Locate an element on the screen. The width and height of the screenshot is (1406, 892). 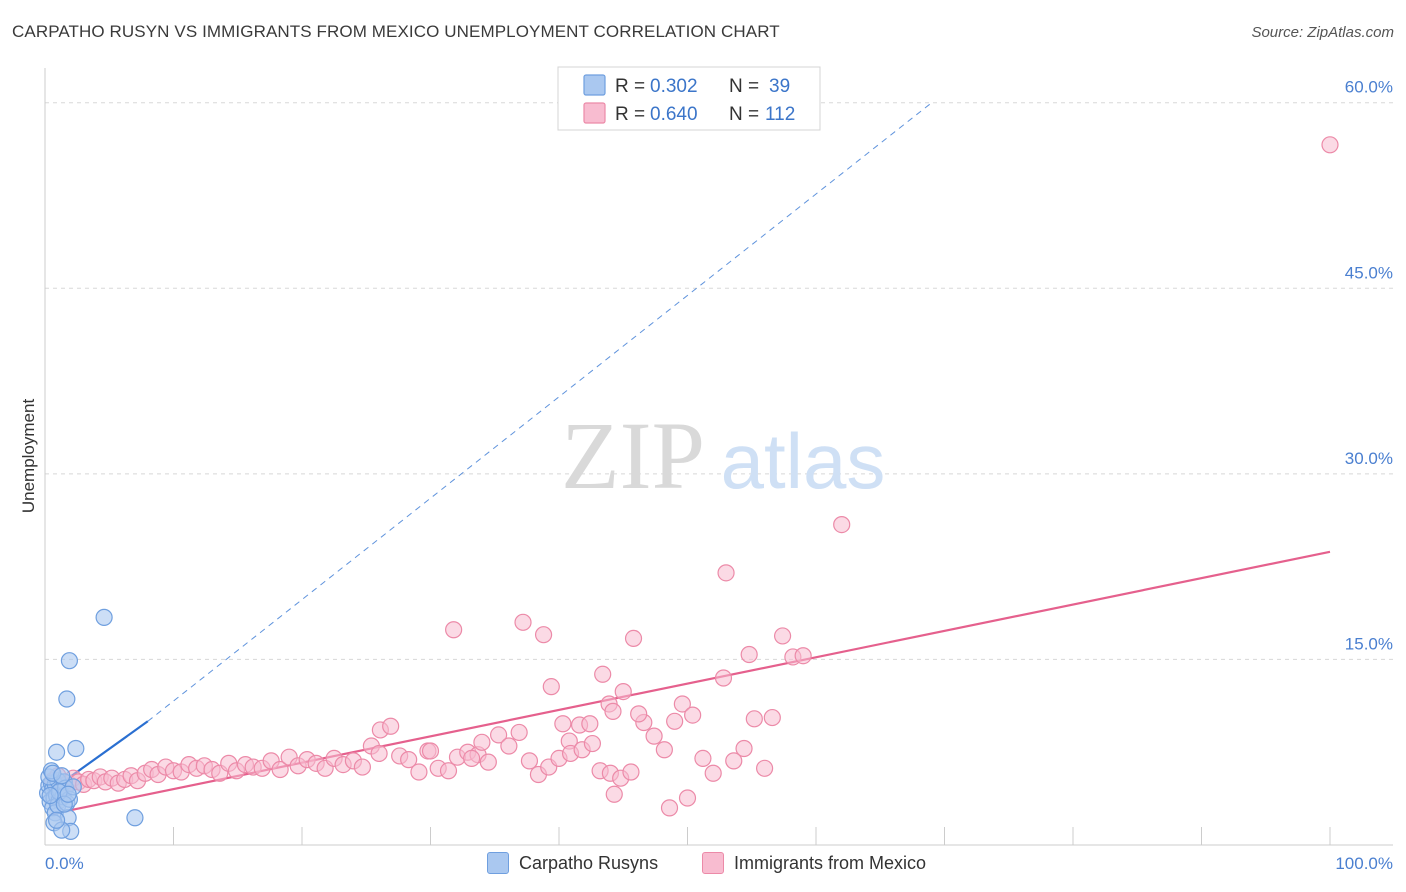
x-tick-label: 0.0% is located at coordinates (64, 863).